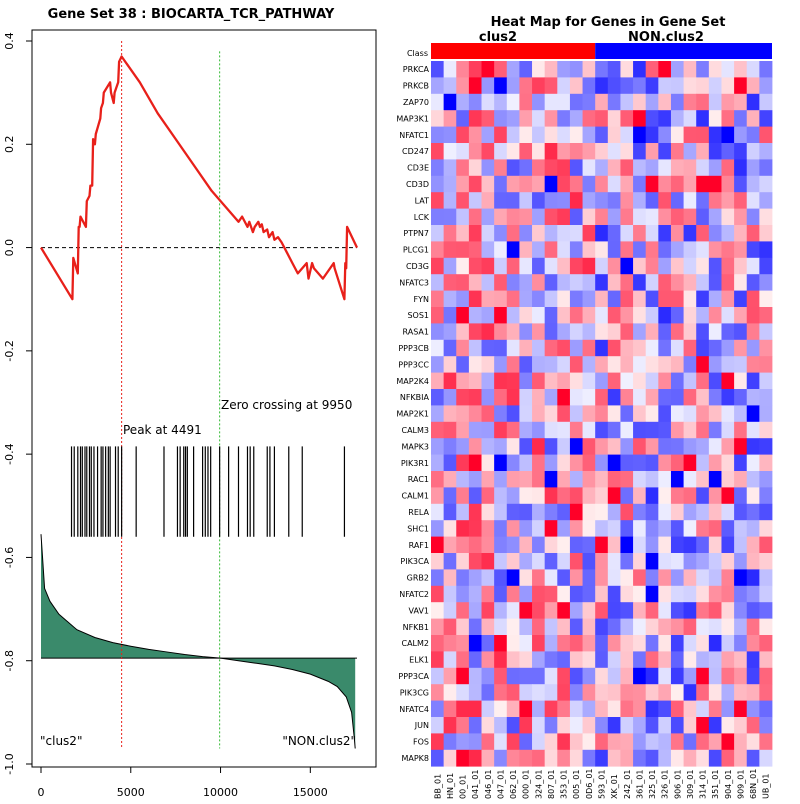 The width and height of the screenshot is (800, 804). I want to click on sample-label: 906_01, so click(677, 784).